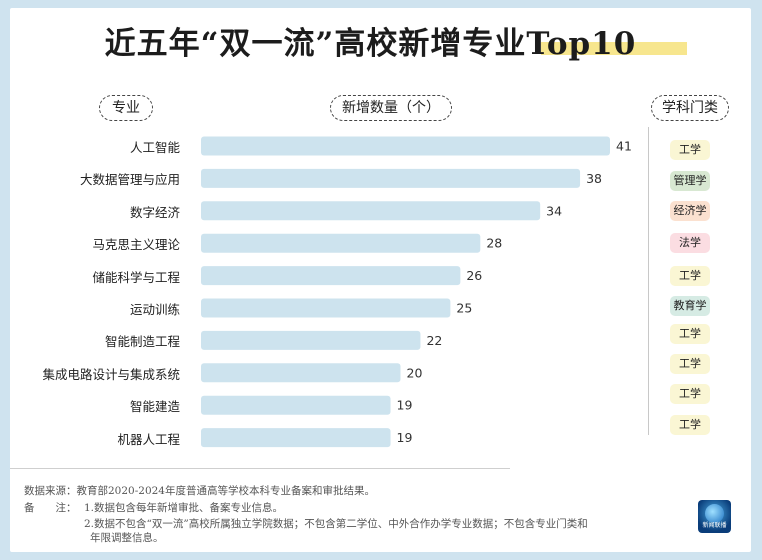 Image resolution: width=762 pixels, height=560 pixels. Describe the element at coordinates (594, 178) in the screenshot. I see `bar-value-label-1: 38` at that location.